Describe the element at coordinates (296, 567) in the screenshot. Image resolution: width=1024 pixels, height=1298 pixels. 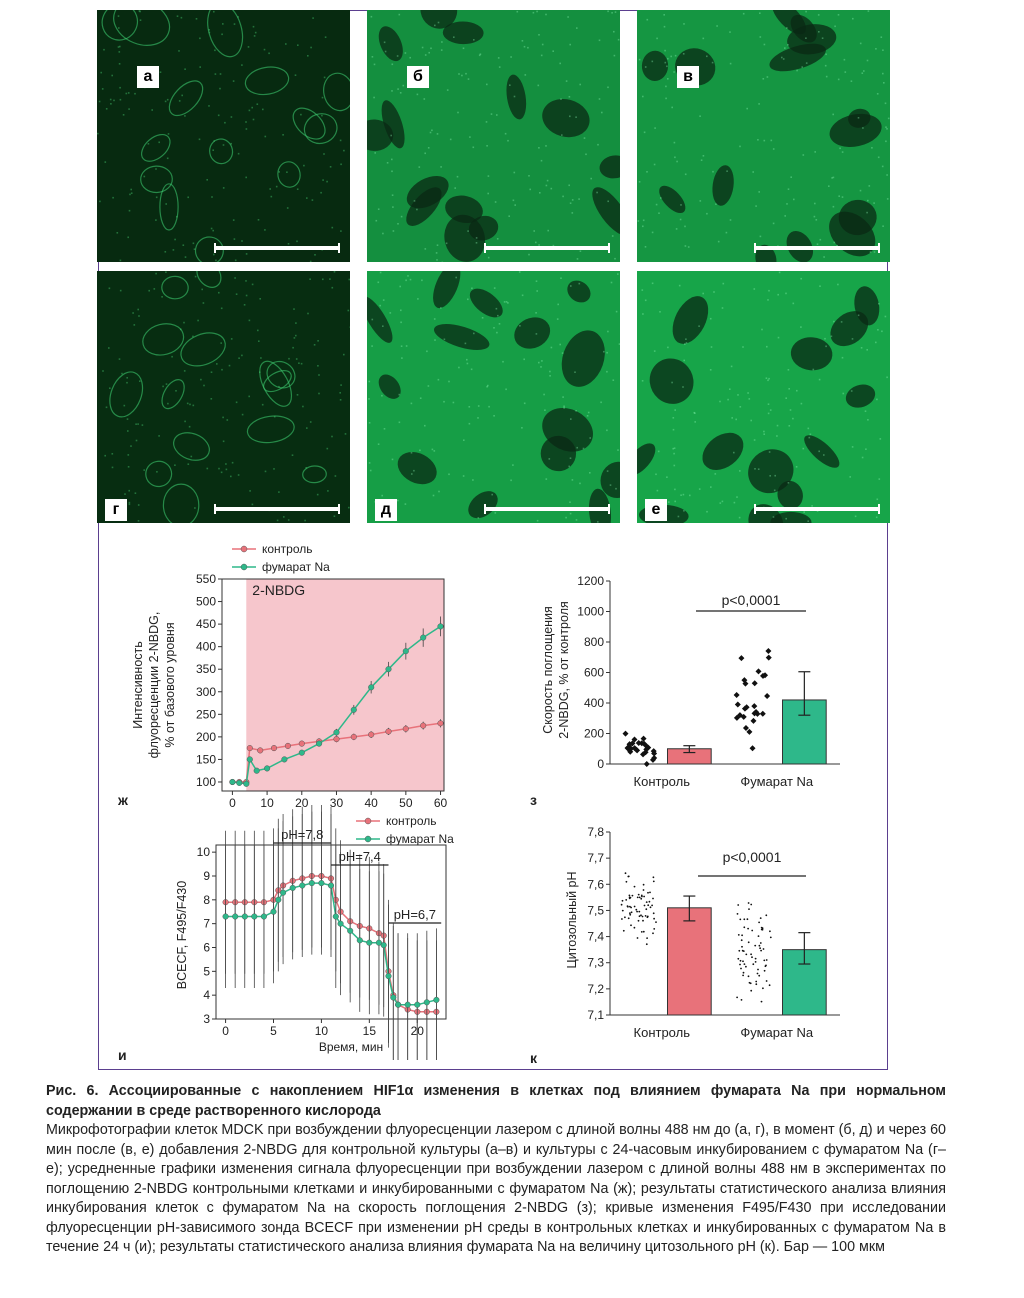
I see `legend-label: фумарат Na` at that location.